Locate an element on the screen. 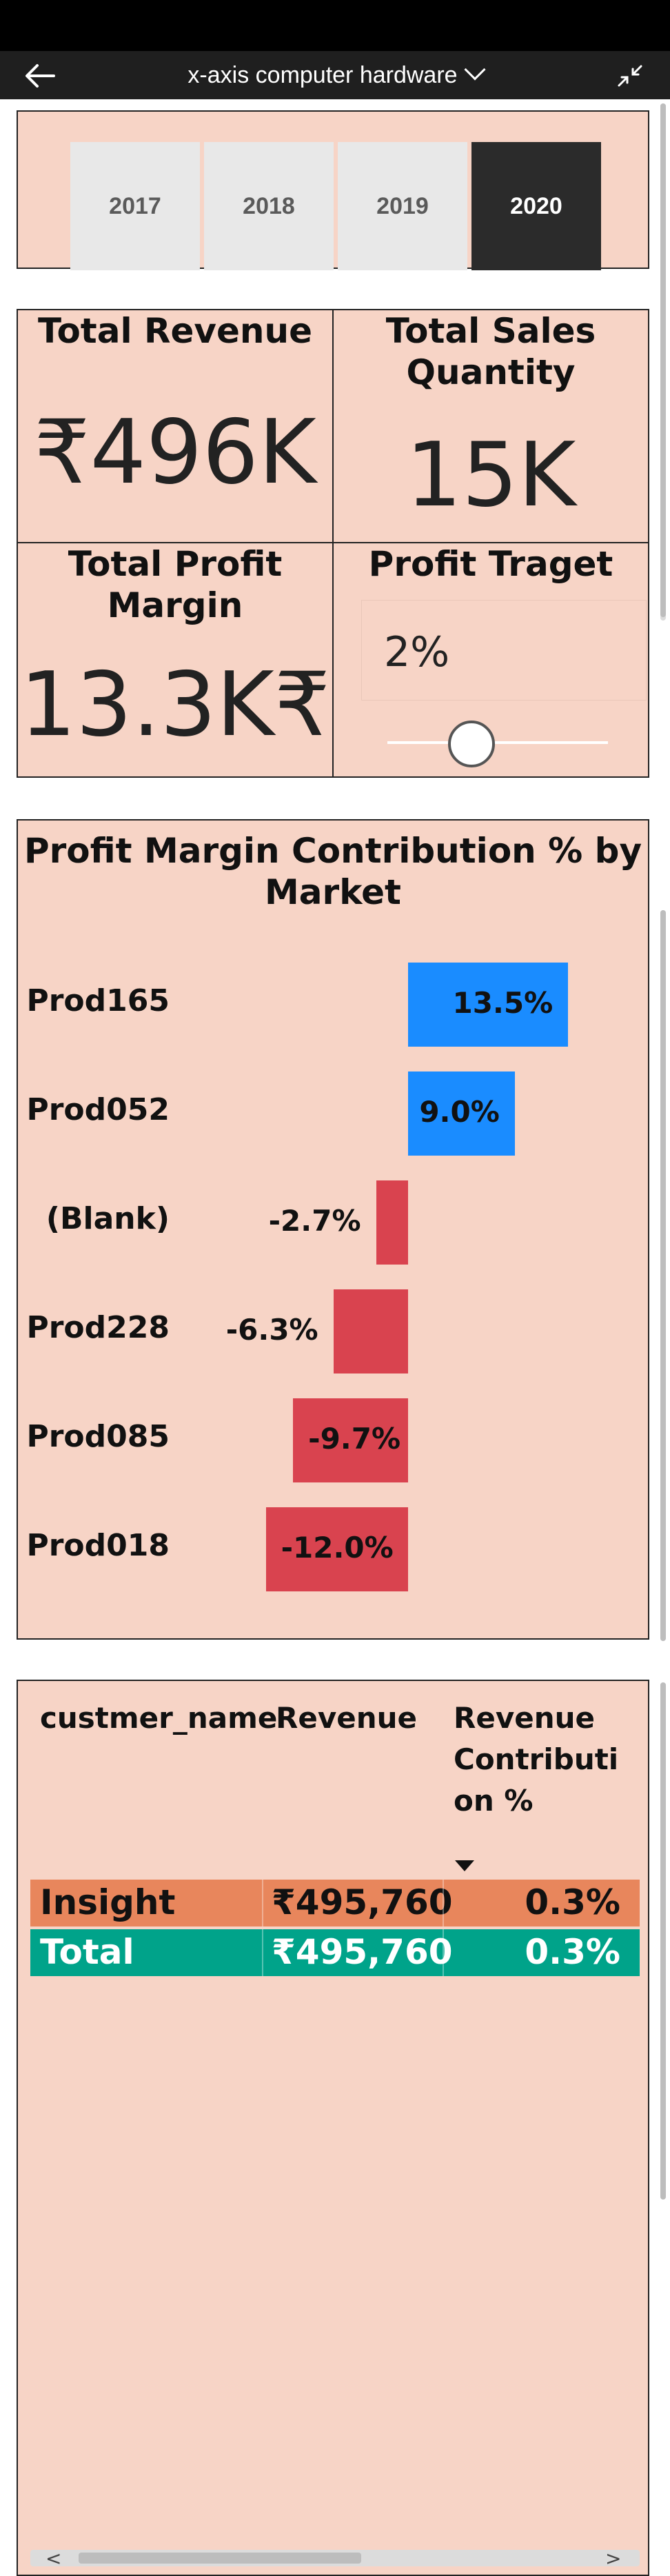 The width and height of the screenshot is (670, 2576). table-row: Insight ₹495,760 0.3% is located at coordinates (335, 1903).